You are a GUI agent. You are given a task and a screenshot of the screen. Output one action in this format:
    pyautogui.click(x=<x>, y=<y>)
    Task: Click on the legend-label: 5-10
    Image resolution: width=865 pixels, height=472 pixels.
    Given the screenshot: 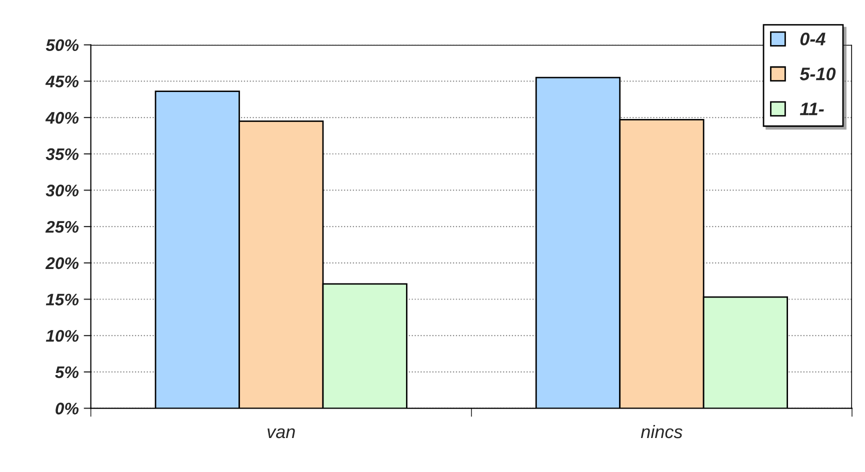 What is the action you would take?
    pyautogui.click(x=818, y=74)
    